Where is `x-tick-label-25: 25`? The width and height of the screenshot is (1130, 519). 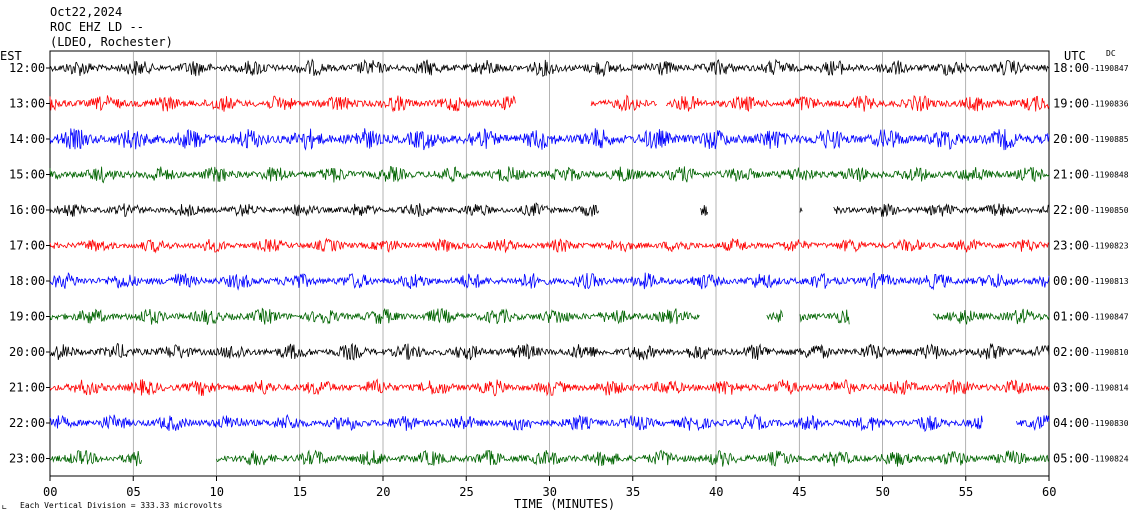 x-tick-label-25: 25 is located at coordinates (466, 492).